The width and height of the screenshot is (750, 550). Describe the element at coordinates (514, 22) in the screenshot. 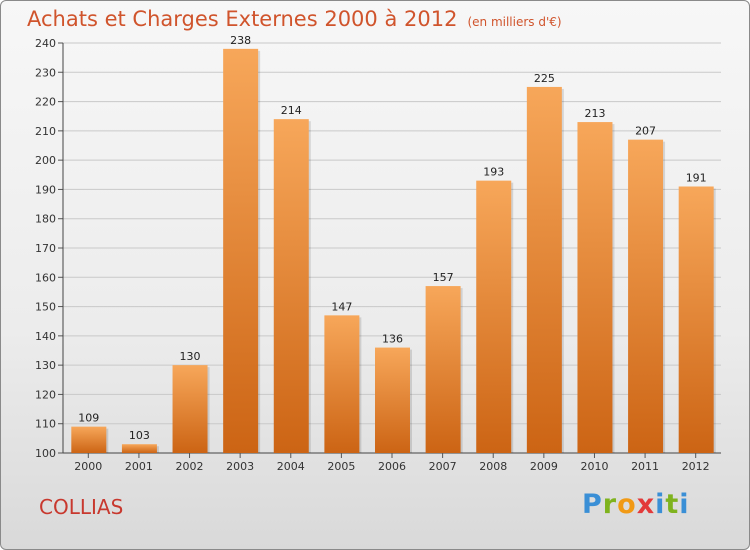

I see `chart-subtitle: (en milliers d'€)` at that location.